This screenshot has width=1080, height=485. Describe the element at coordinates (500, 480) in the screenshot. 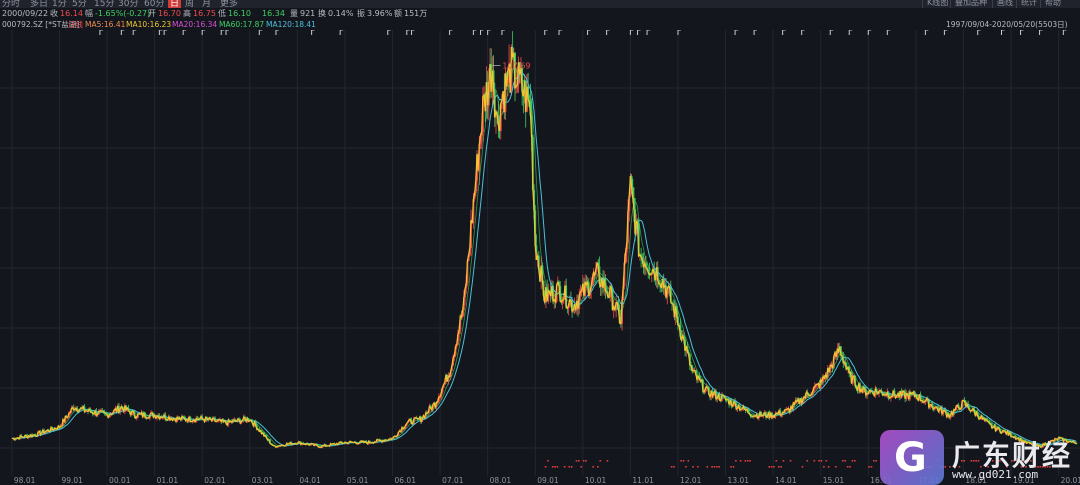

I see `x-tick-label: 08.01` at that location.